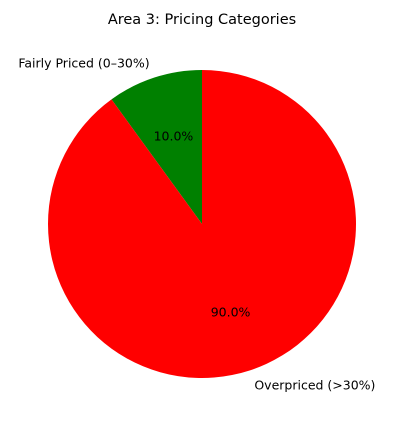  I want to click on pie-slice, so click(156, 147).